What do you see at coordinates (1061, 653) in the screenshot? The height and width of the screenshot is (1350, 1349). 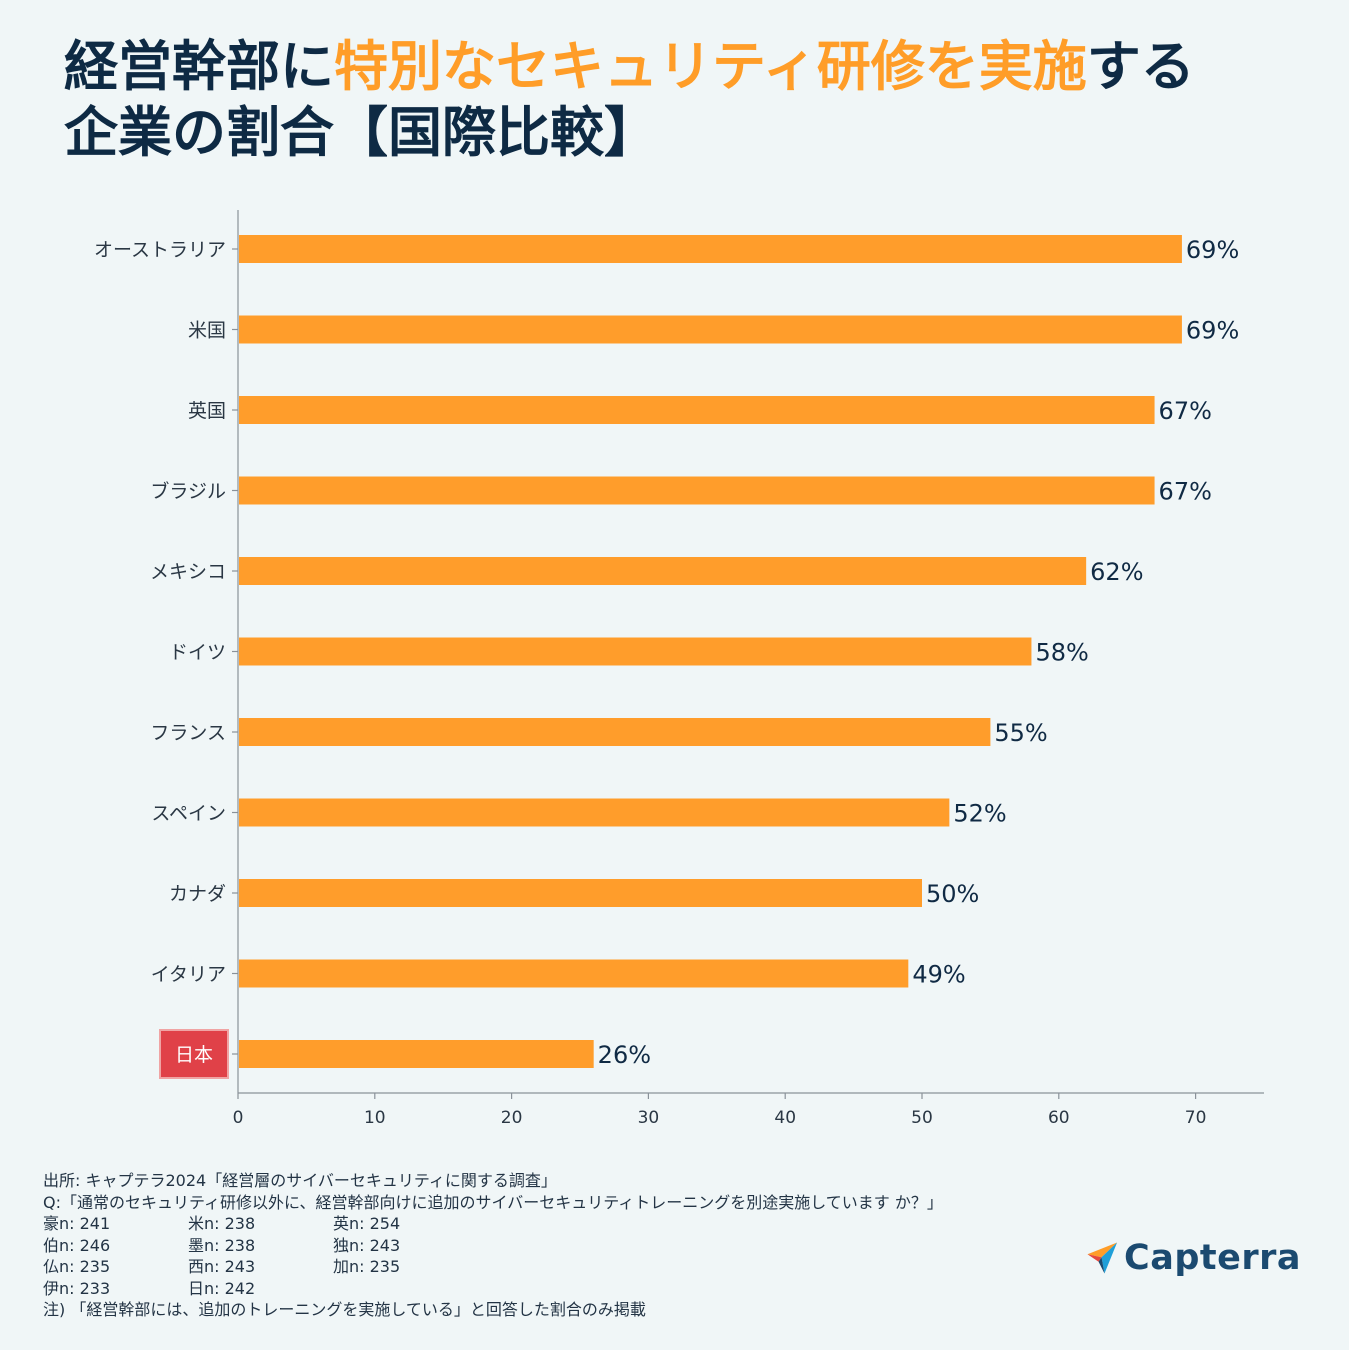 I see `bar-value-label: 58%` at bounding box center [1061, 653].